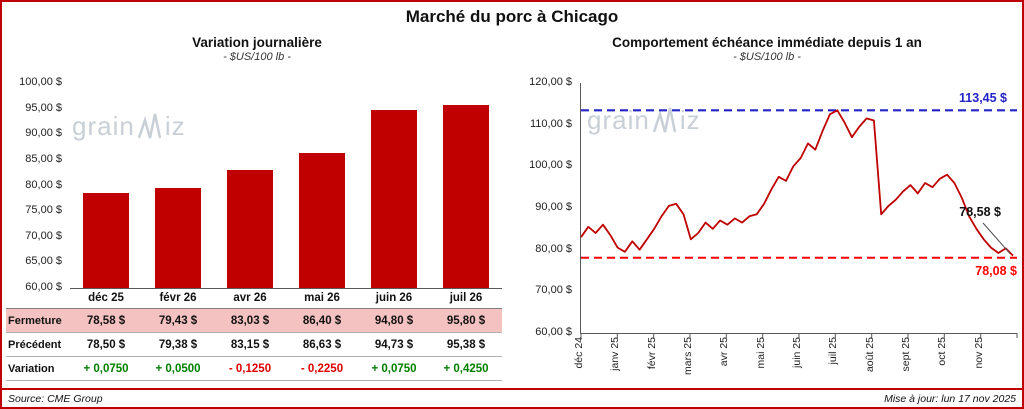 The height and width of the screenshot is (409, 1024). I want to click on x-tick-label: févr 25, so click(651, 353).